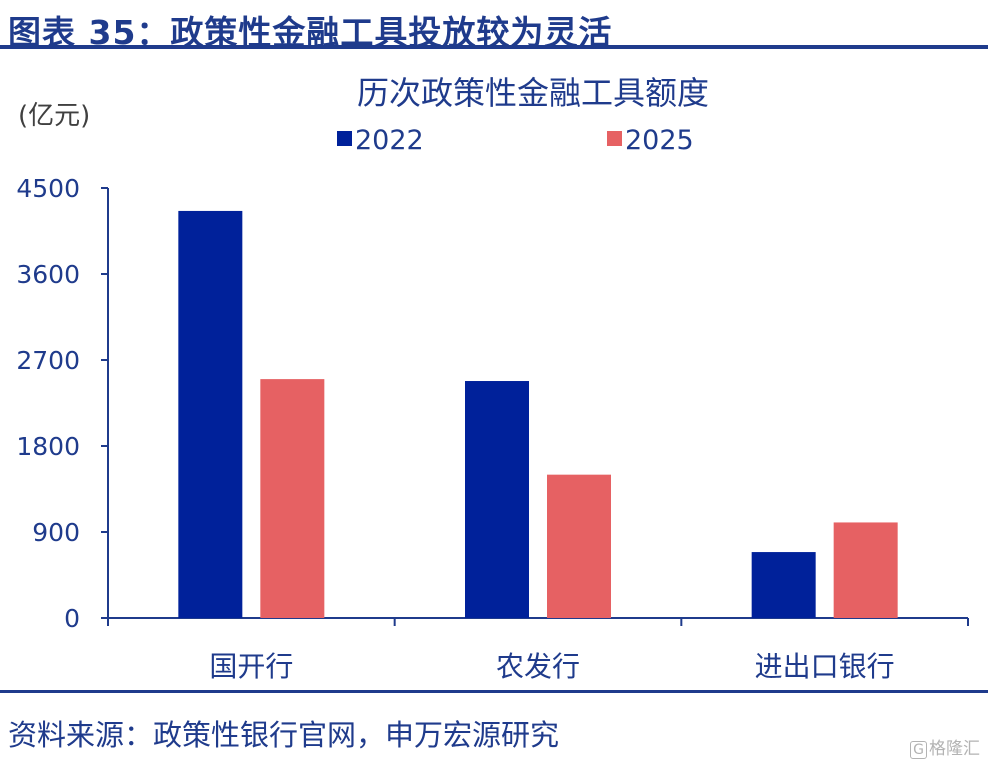  What do you see at coordinates (389, 140) in the screenshot?
I see `legend-label-2022: 2022` at bounding box center [389, 140].